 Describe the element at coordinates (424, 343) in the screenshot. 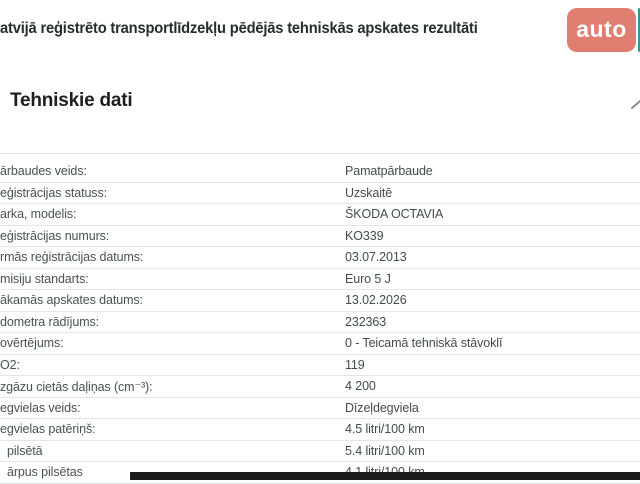

I see `row-value: 0 - Teicamā tehniskā stāvoklī` at that location.